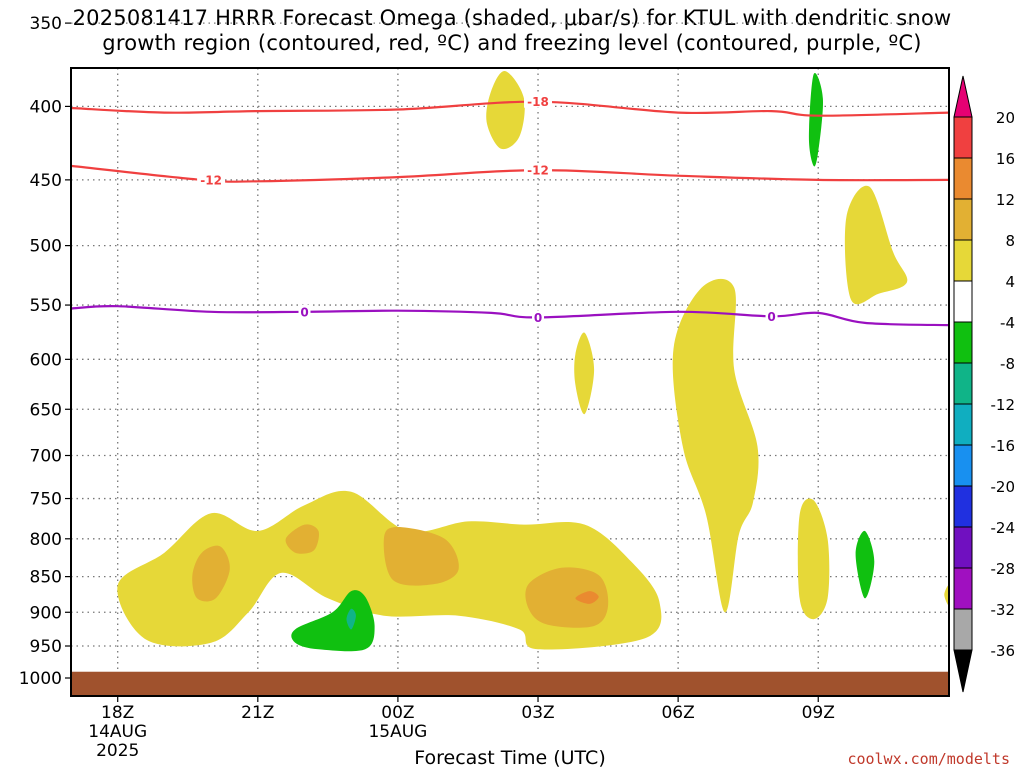 The height and width of the screenshot is (768, 1024). Describe the element at coordinates (40, 679) in the screenshot. I see `y-tick-label: 1000` at that location.